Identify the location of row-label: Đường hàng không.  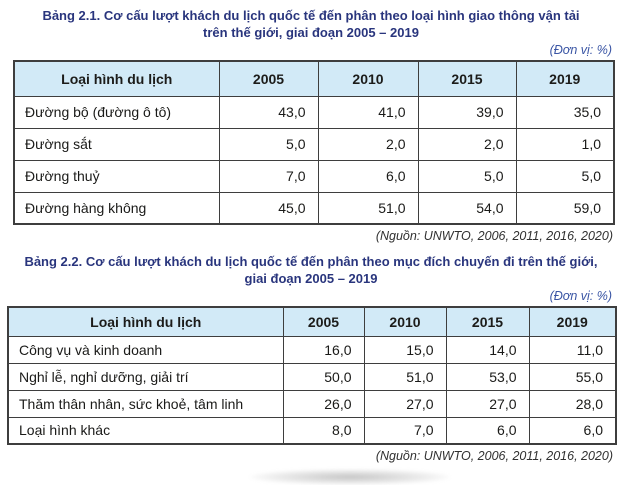
(116, 208).